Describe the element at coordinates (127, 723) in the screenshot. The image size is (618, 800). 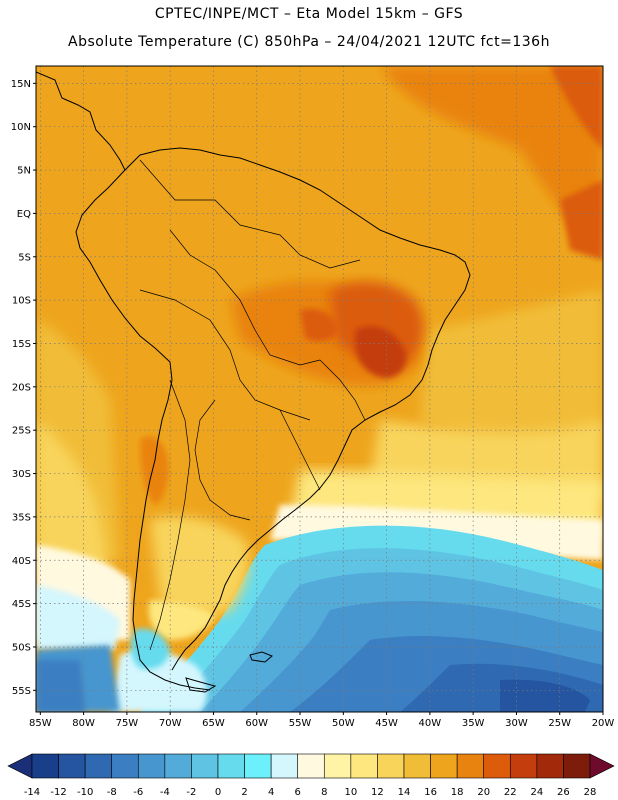
I see `lon-label: 75W` at that location.